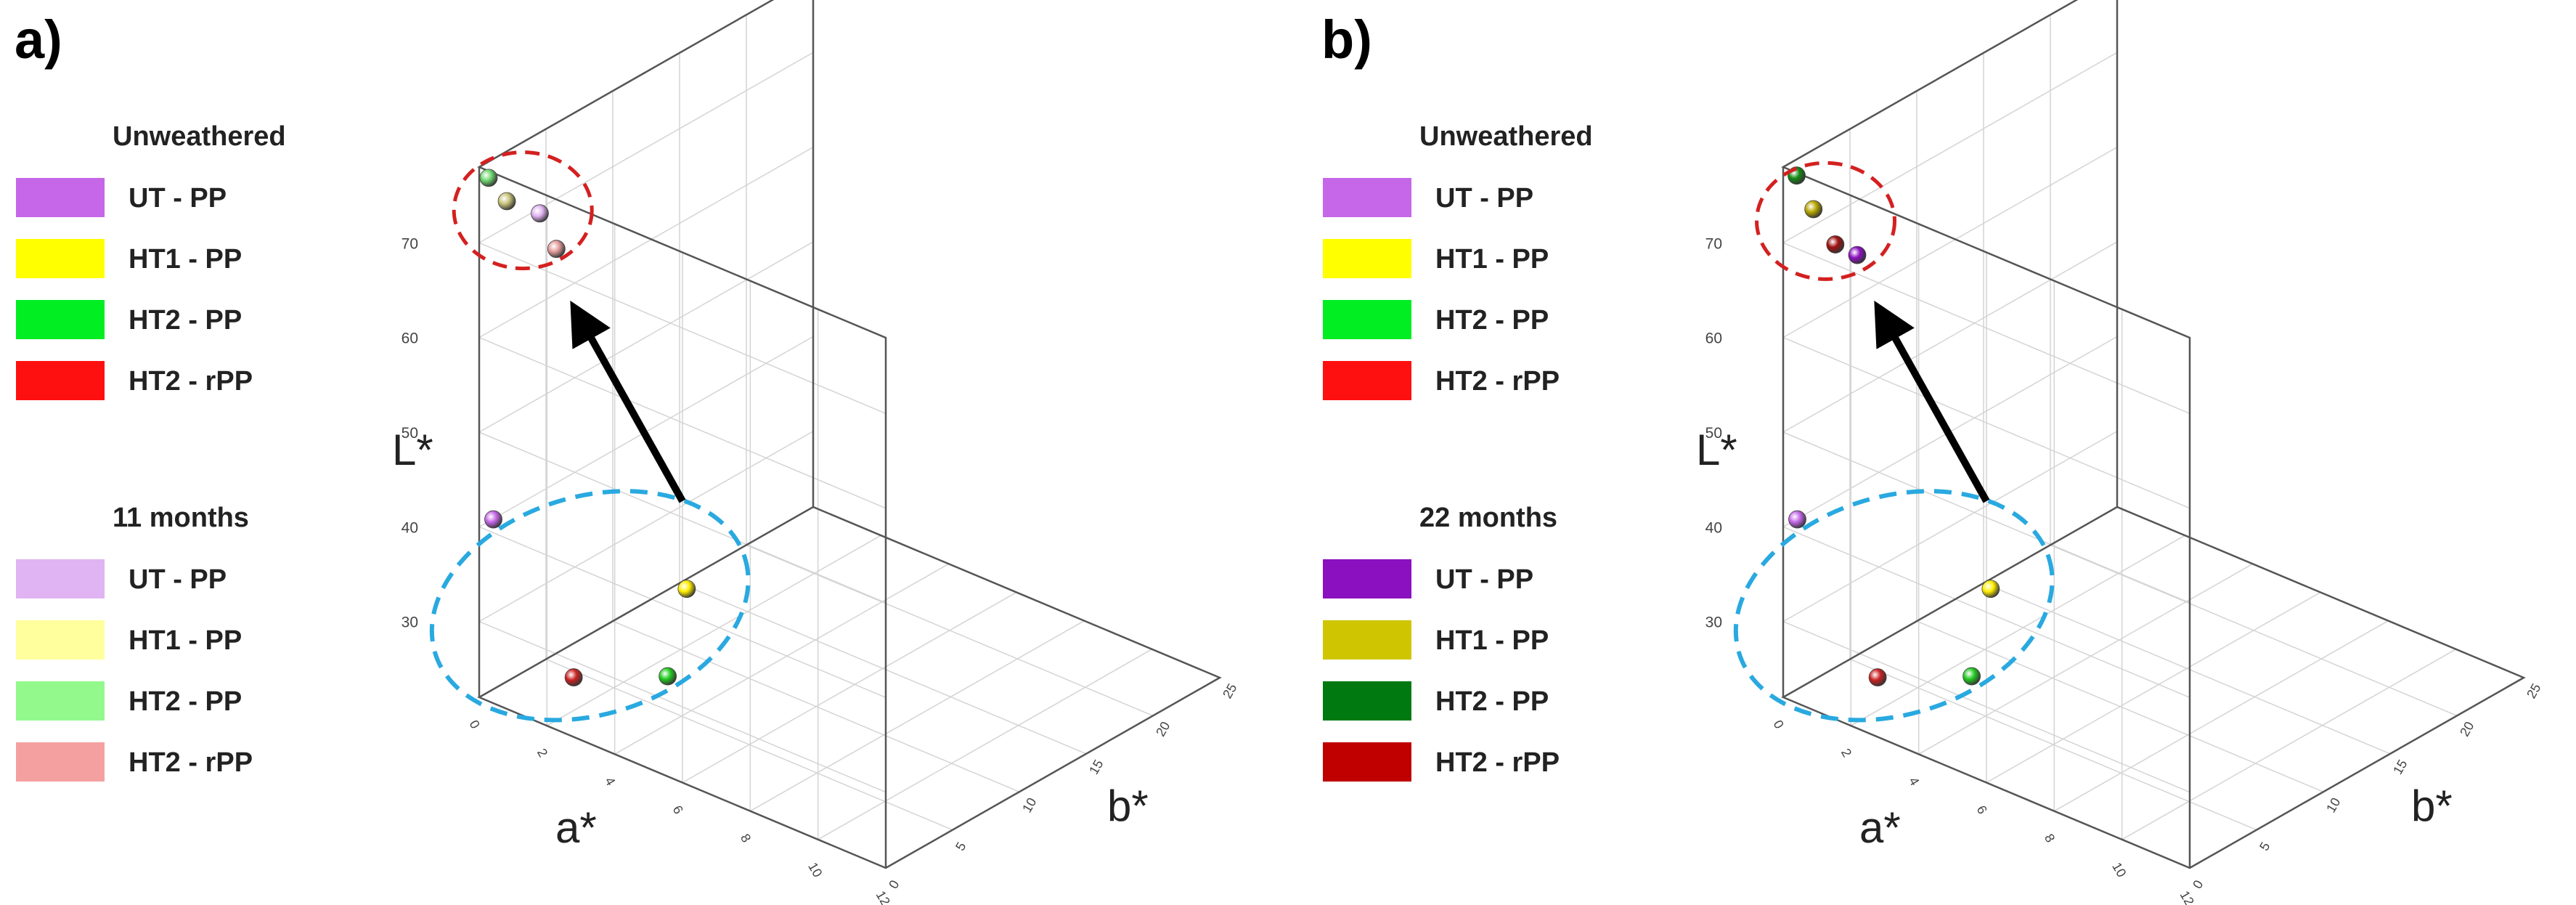 The height and width of the screenshot is (905, 2576). What do you see at coordinates (1346, 39) in the screenshot?
I see `panel-label: b)` at bounding box center [1346, 39].